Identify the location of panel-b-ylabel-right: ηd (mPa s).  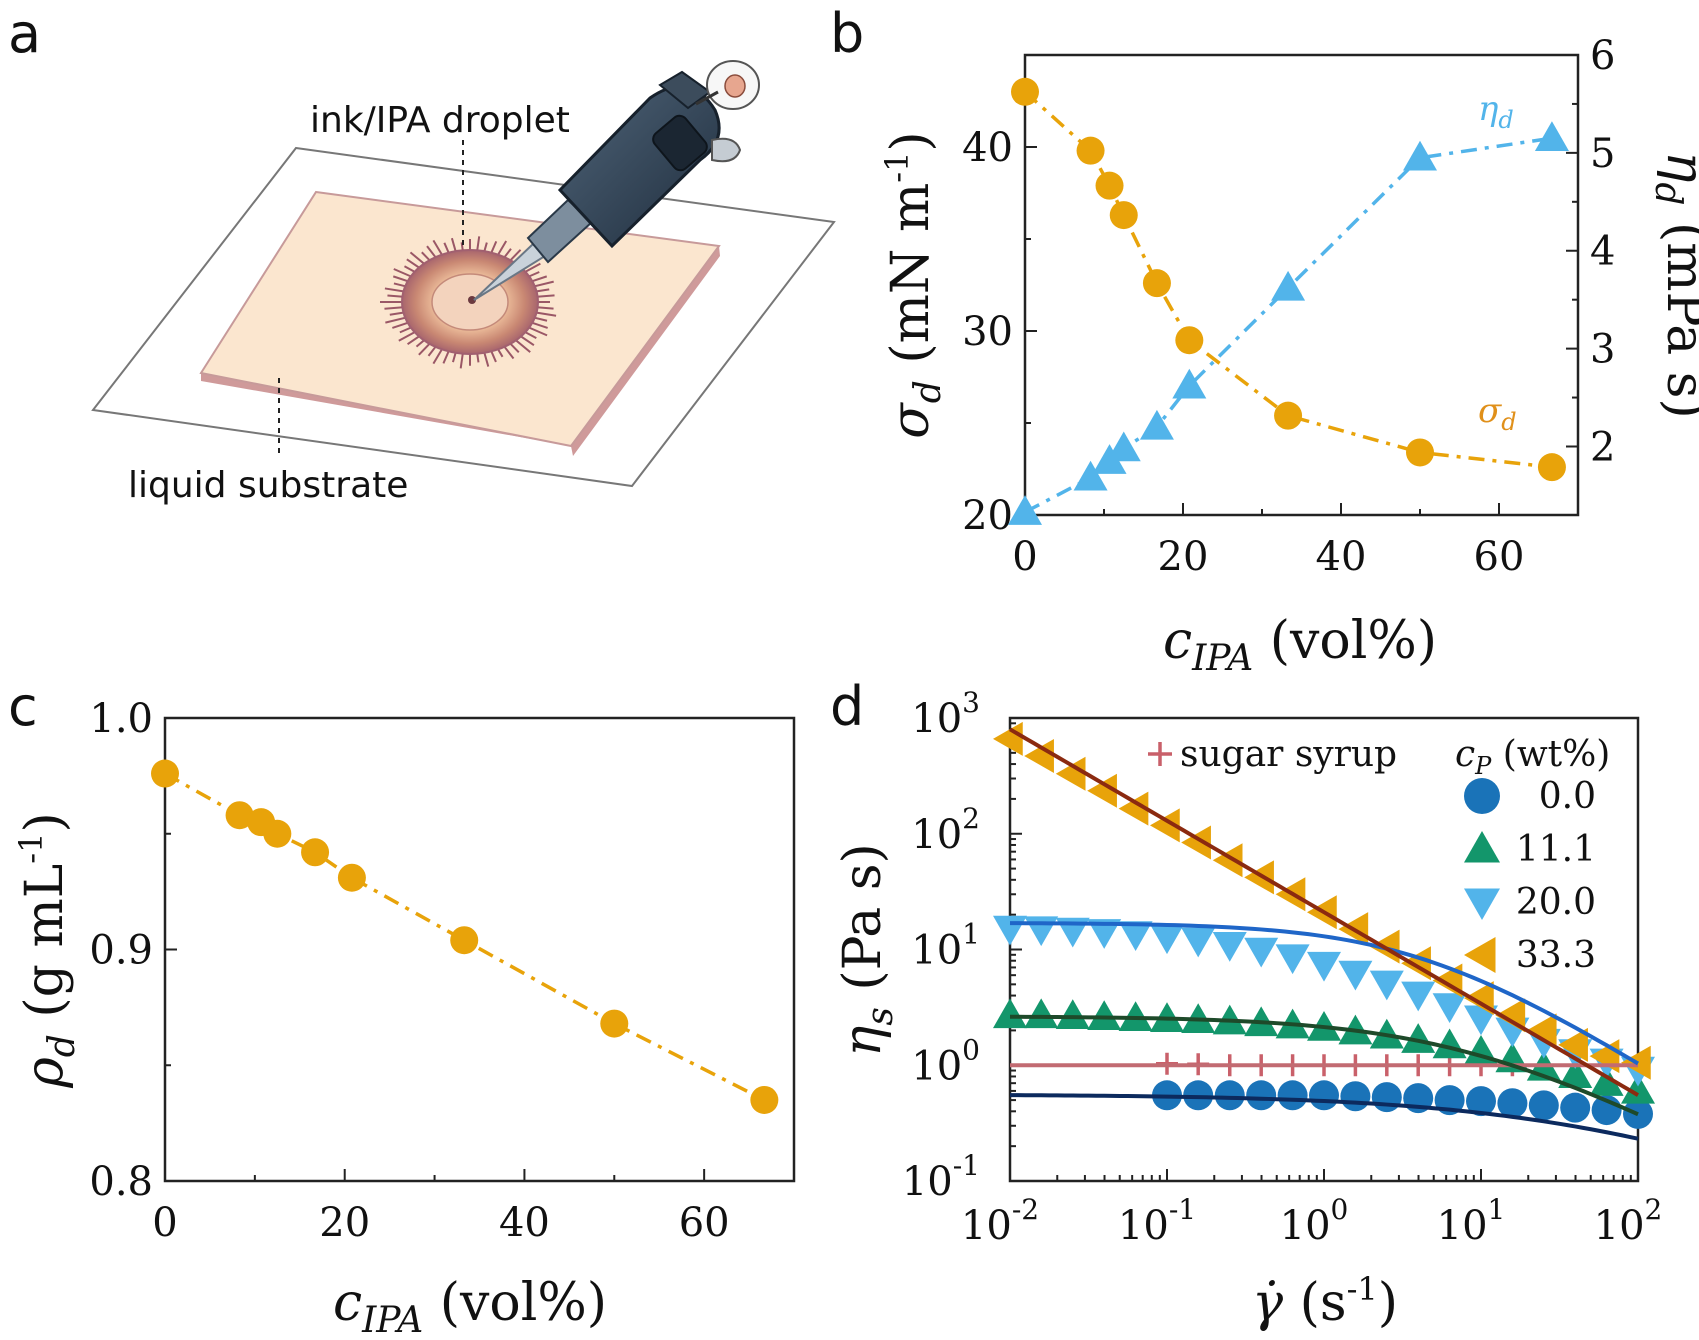
(1673, 284).